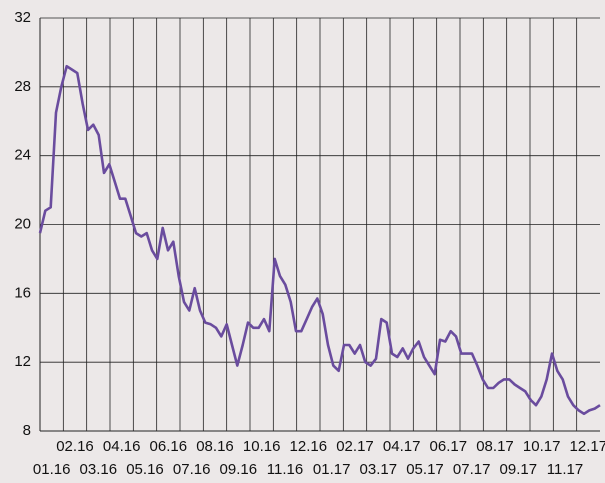  What do you see at coordinates (22, 361) in the screenshot?
I see `y-tick-label: 12` at bounding box center [22, 361].